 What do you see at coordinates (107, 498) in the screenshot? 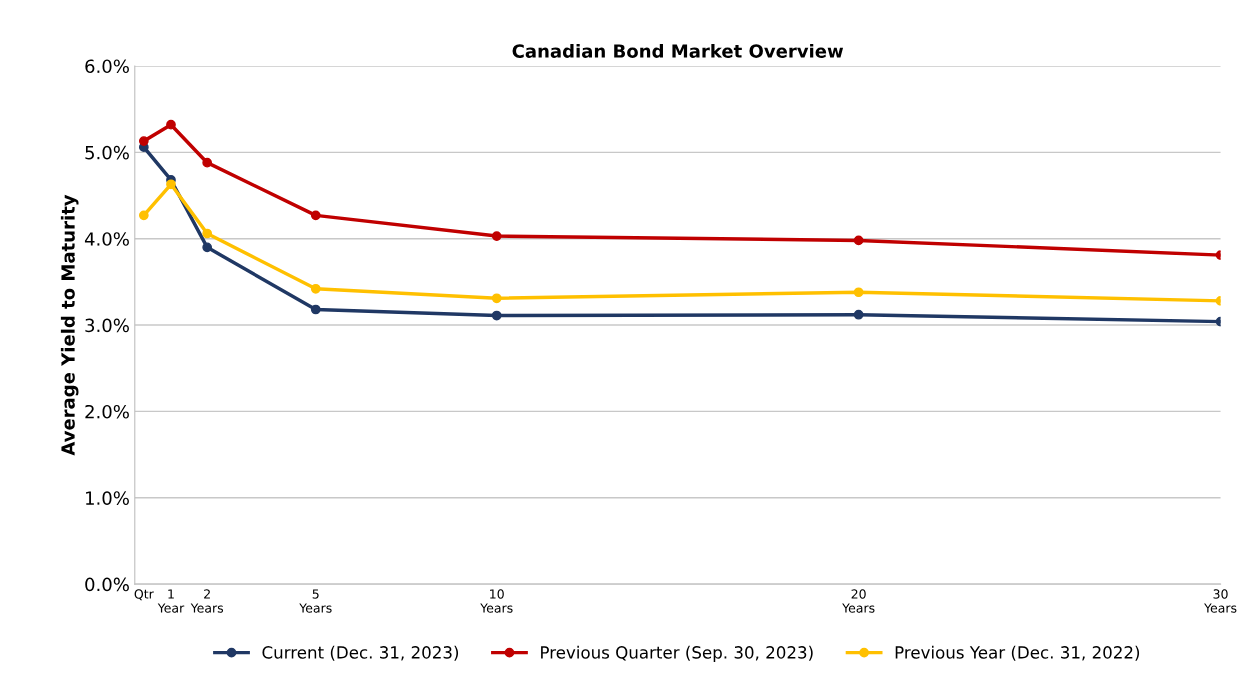
I see `y-tick-label: 1.0%` at bounding box center [107, 498].